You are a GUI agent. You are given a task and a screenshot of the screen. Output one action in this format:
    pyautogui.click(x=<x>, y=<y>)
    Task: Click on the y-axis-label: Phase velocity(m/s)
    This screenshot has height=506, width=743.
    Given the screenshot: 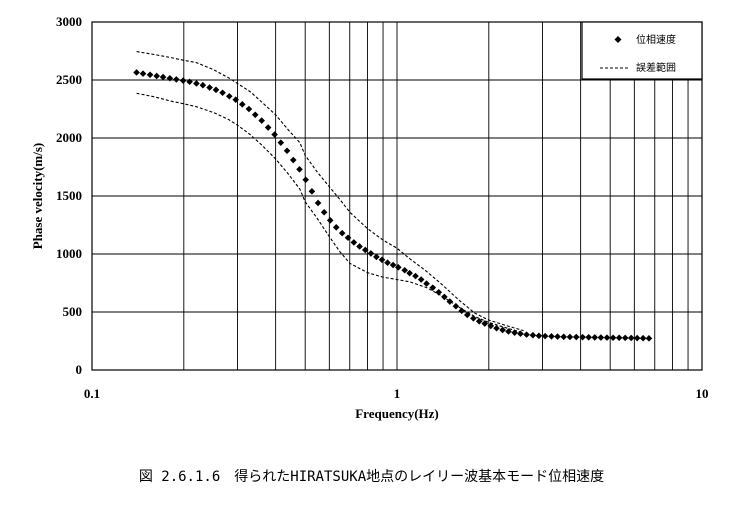 What is the action you would take?
    pyautogui.click(x=37, y=196)
    